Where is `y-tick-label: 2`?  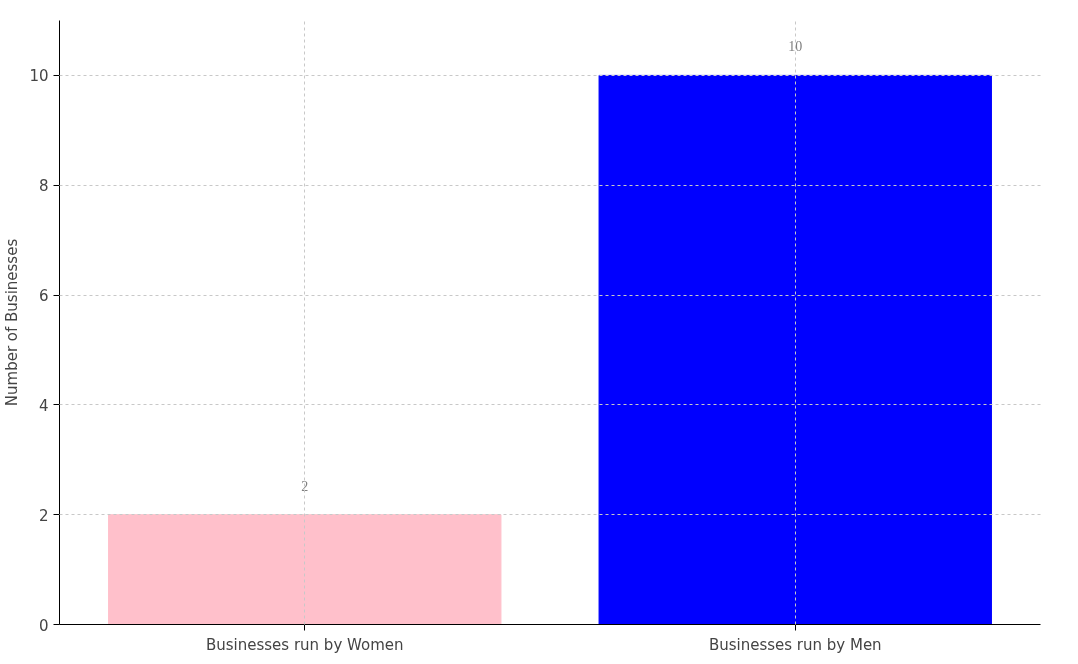 y-tick-label: 2 is located at coordinates (43, 515).